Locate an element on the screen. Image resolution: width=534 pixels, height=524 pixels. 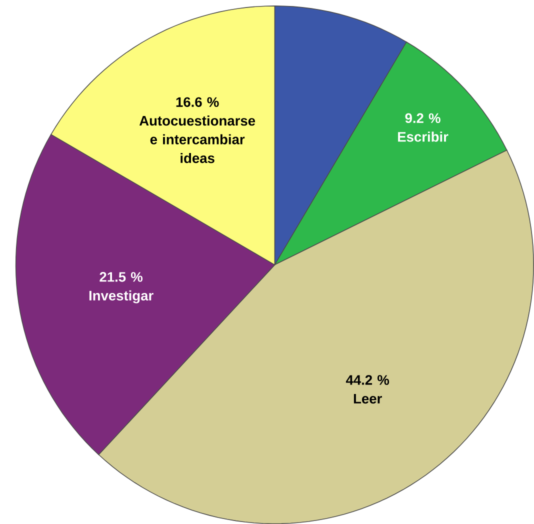
slice-label: Investigar is located at coordinates (121, 297).